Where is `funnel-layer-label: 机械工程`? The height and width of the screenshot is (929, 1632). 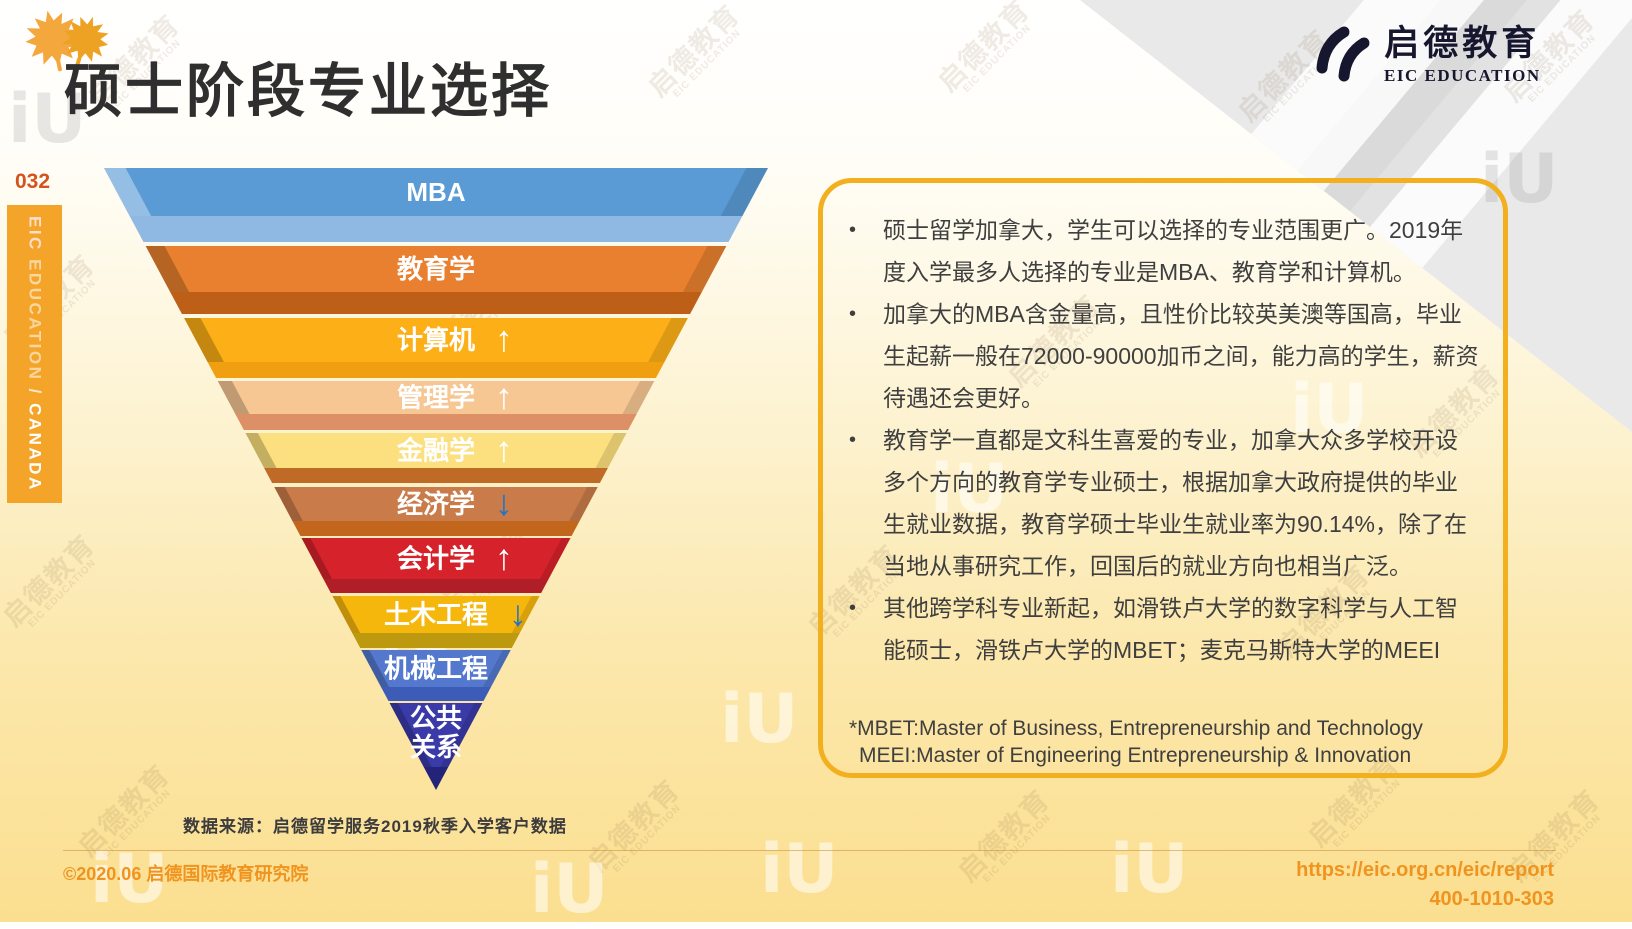
funnel-layer-label: 机械工程 is located at coordinates (436, 669).